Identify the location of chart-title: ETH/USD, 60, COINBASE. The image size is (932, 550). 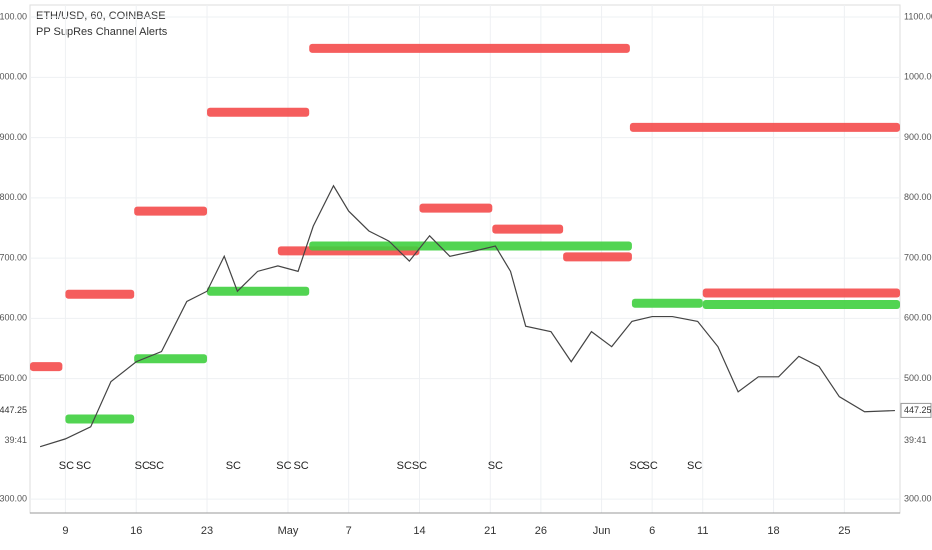
(101, 16).